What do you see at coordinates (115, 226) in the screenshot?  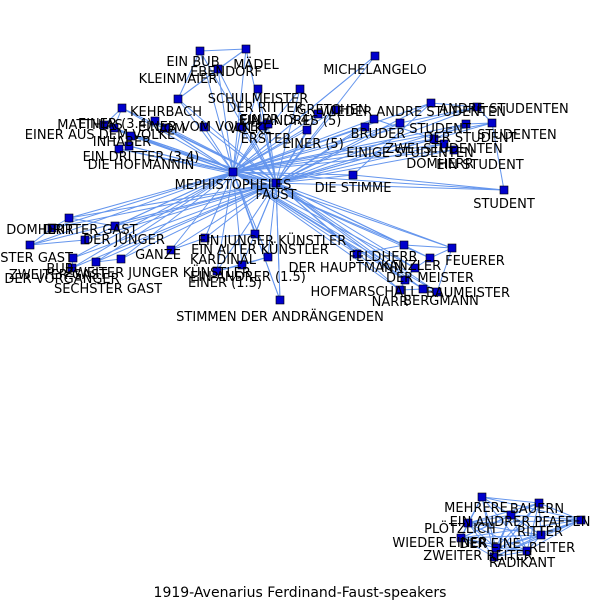 I see `node-der-junger` at bounding box center [115, 226].